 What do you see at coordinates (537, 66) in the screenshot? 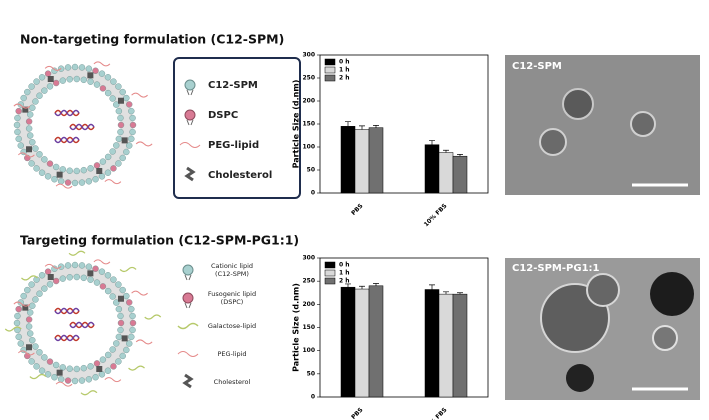
I see `image-label: C12-SPM` at bounding box center [537, 66].